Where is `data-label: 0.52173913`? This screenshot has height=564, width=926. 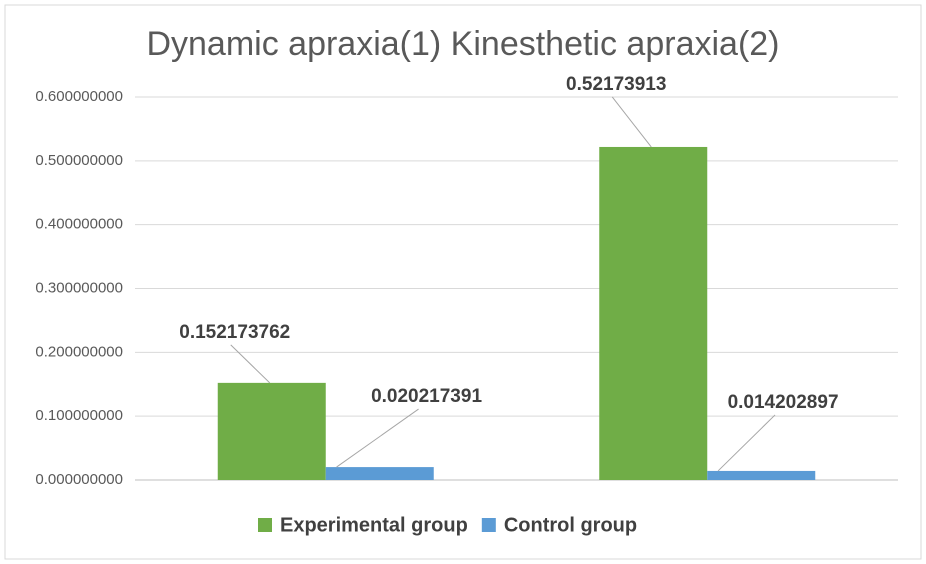
data-label: 0.52173913 is located at coordinates (616, 84).